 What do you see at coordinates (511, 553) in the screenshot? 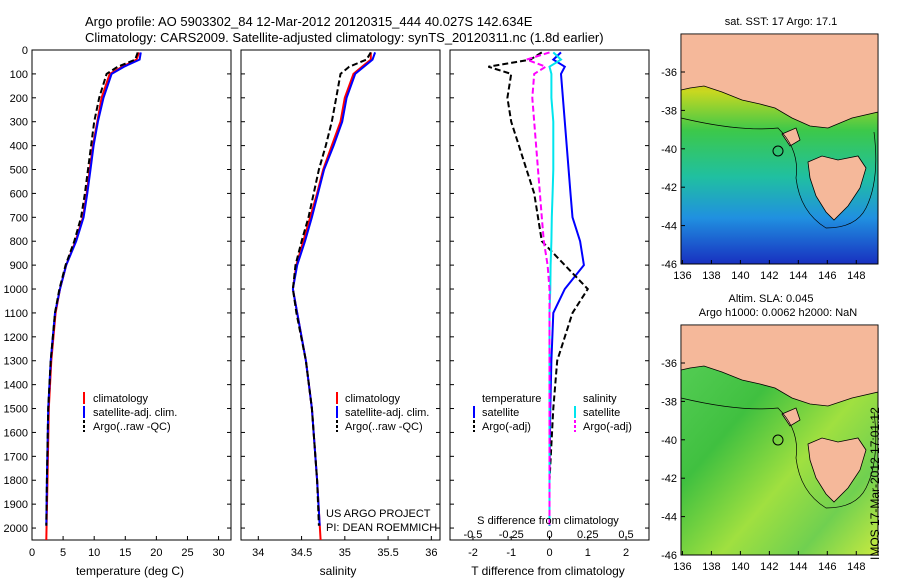
I see `x-tick-label: -1` at bounding box center [511, 553].